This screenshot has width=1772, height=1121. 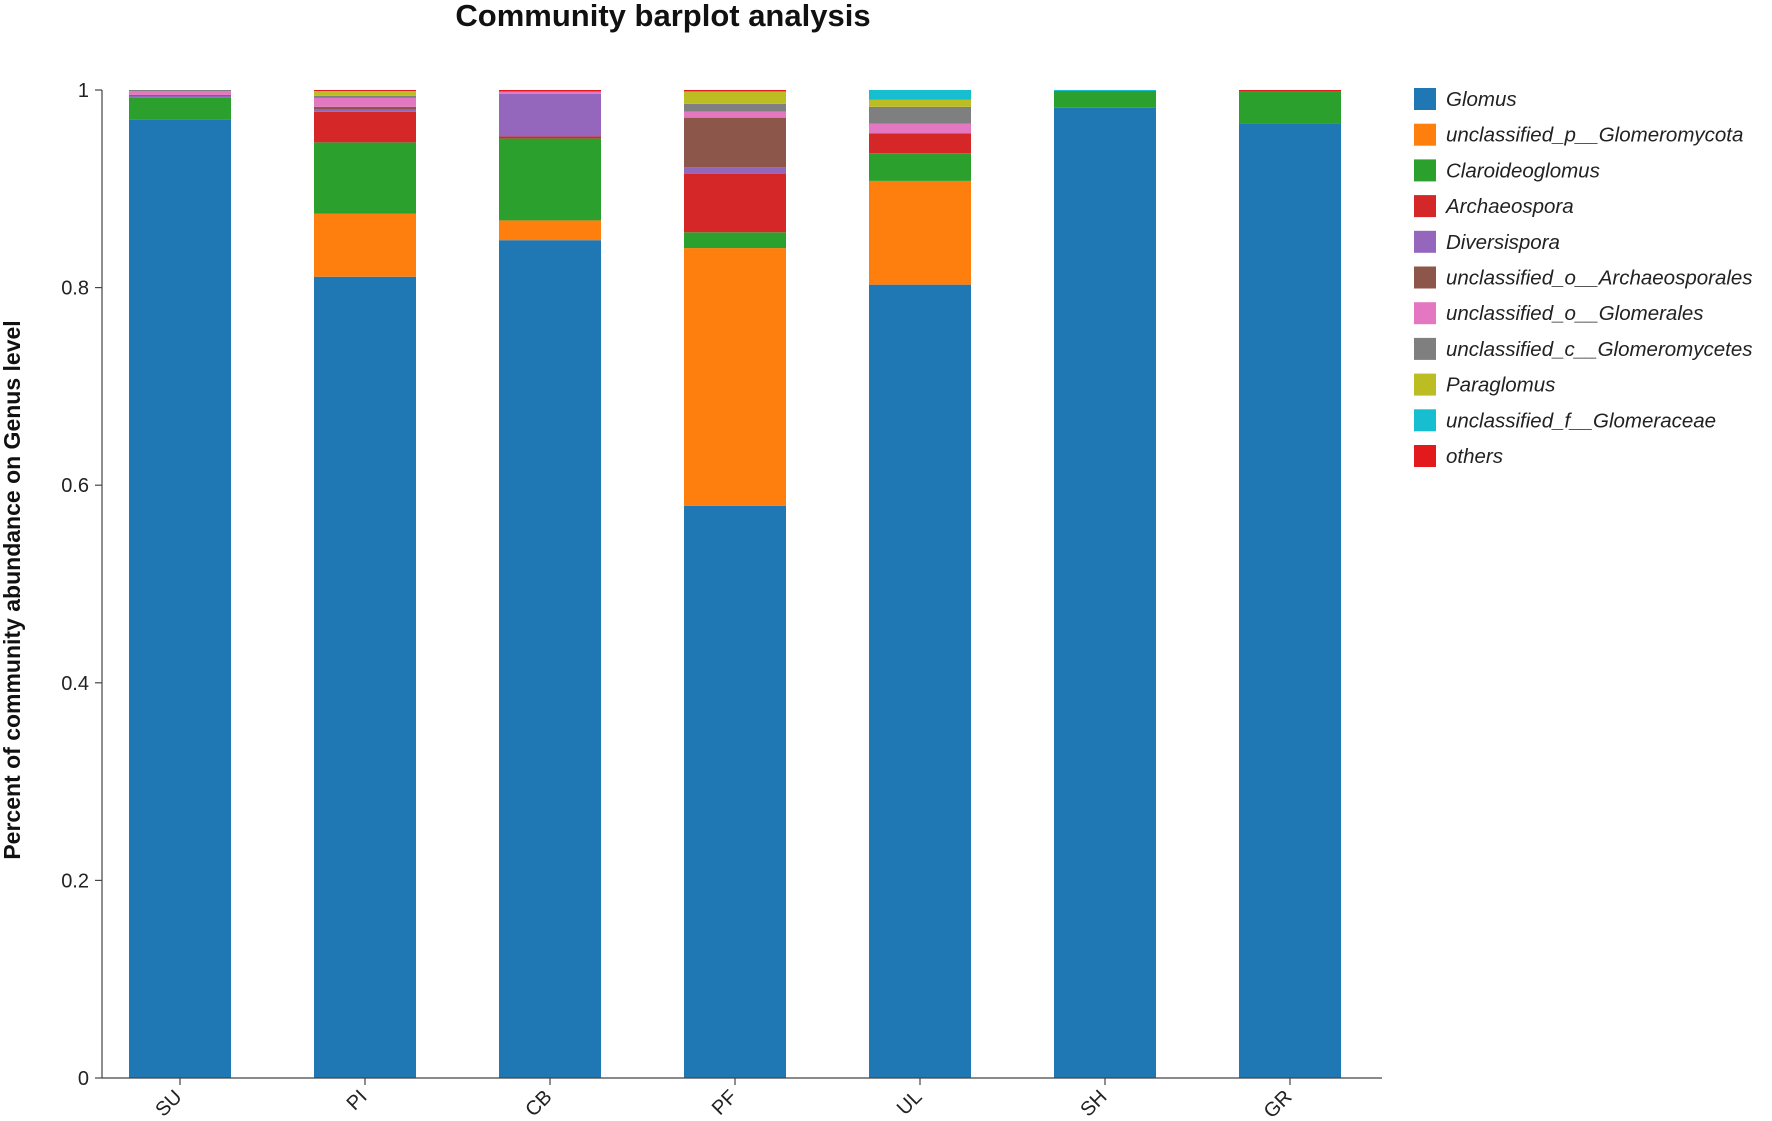 What do you see at coordinates (1503, 242) in the screenshot?
I see `legend-label: Diversispora` at bounding box center [1503, 242].